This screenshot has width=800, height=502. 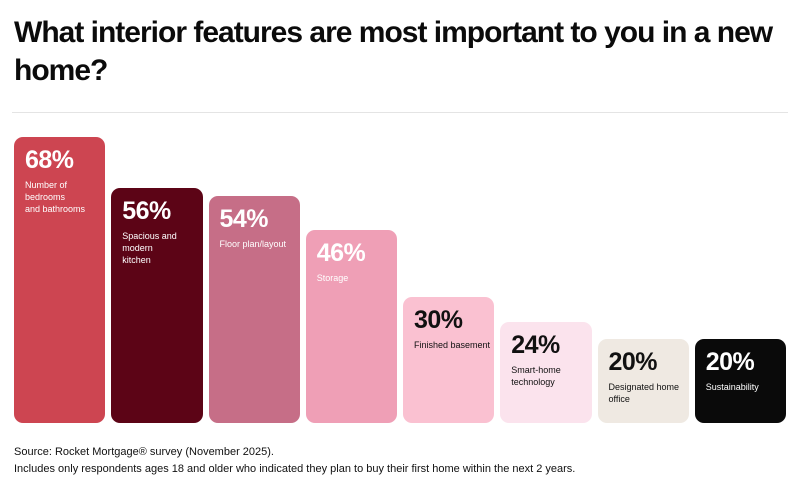 What do you see at coordinates (536, 376) in the screenshot?
I see `bar-label: Smart-home technology` at bounding box center [536, 376].